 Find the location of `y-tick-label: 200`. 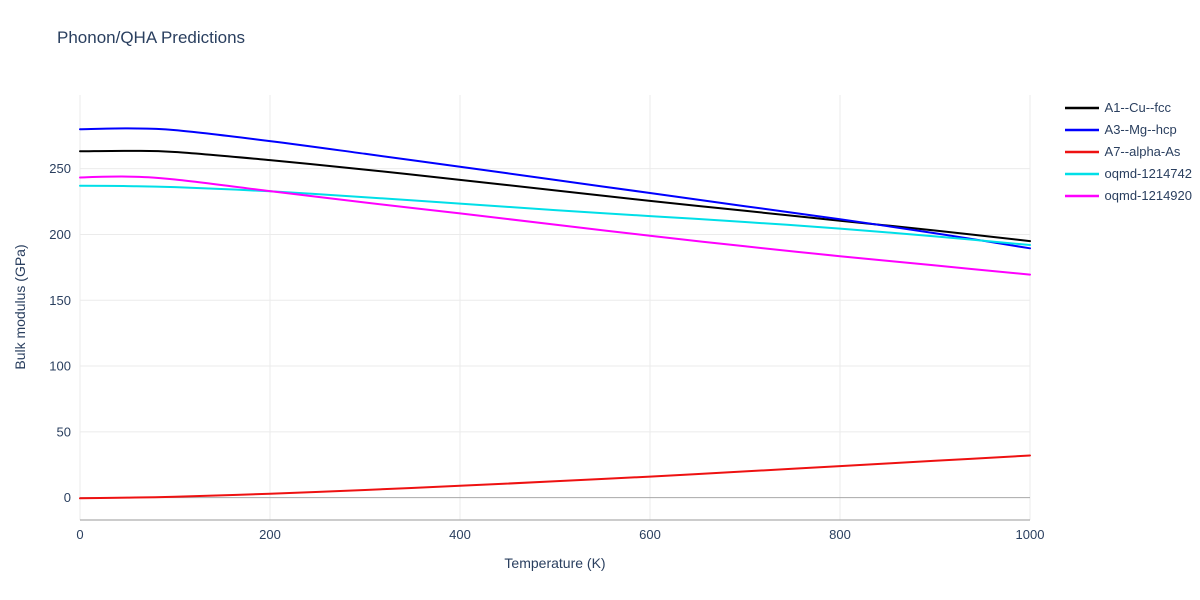

y-tick-label: 200 is located at coordinates (60, 234).